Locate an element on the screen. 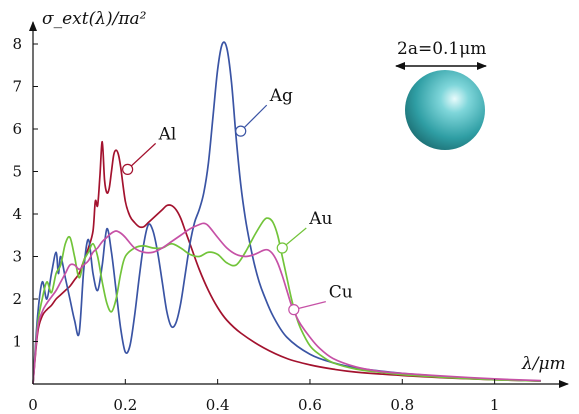 The width and height of the screenshot is (579, 414). x-axis-label: λ/μm is located at coordinates (543, 364).